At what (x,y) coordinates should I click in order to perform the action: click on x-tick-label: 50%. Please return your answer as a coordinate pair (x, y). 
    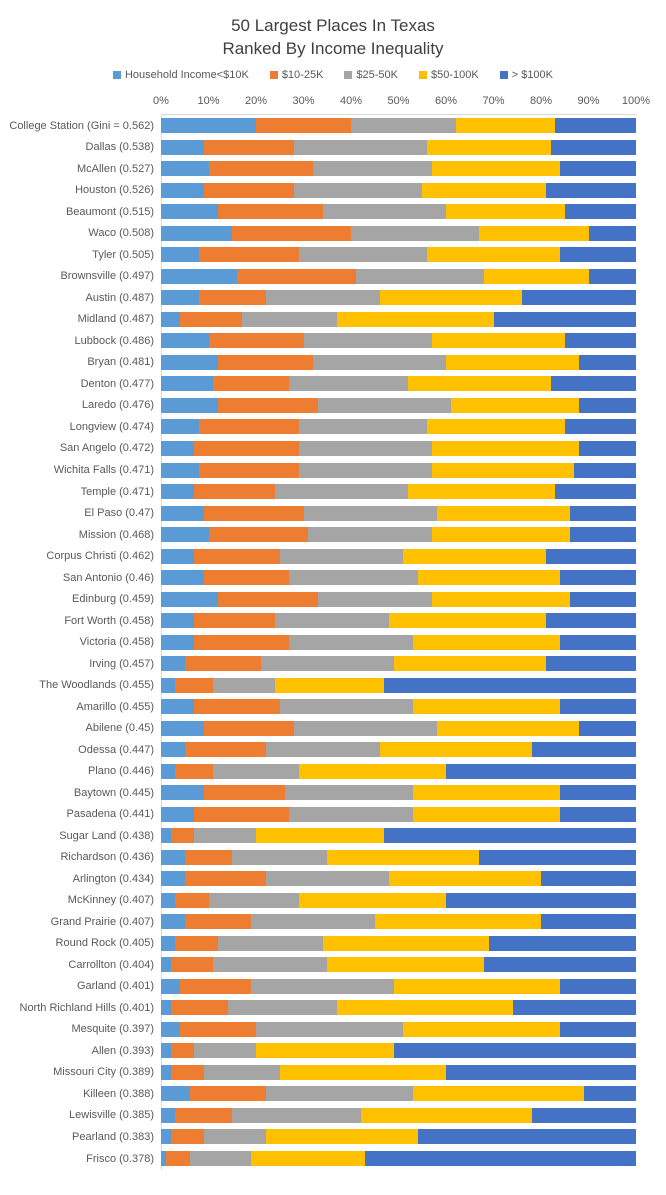
    Looking at the image, I should click on (398, 101).